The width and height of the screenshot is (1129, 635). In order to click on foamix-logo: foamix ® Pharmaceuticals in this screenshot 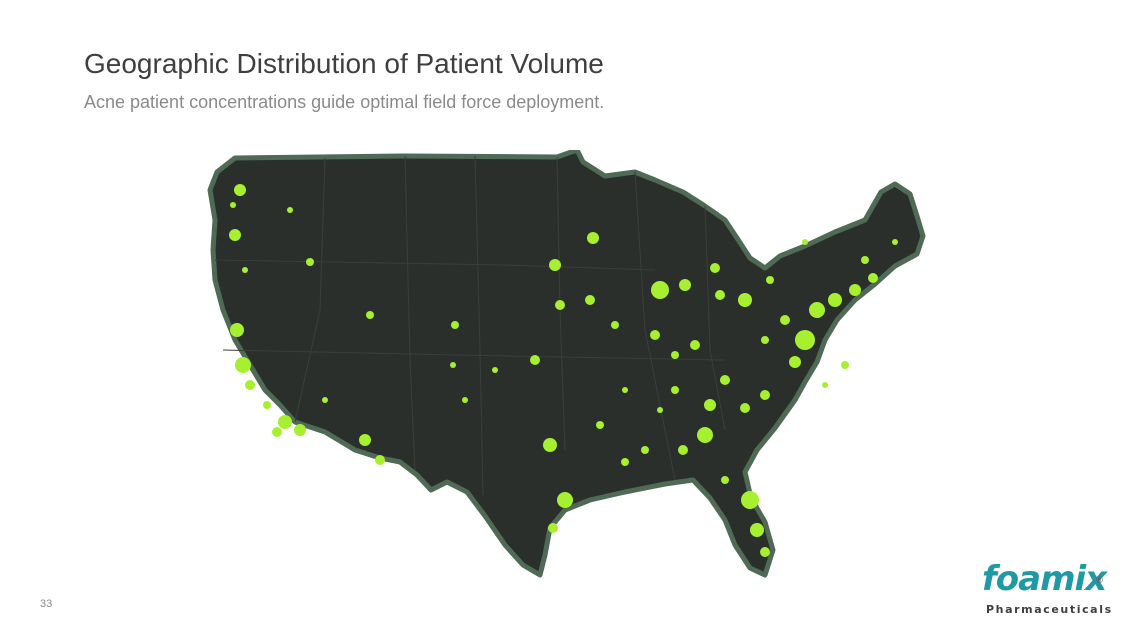, I will do `click(1046, 590)`.